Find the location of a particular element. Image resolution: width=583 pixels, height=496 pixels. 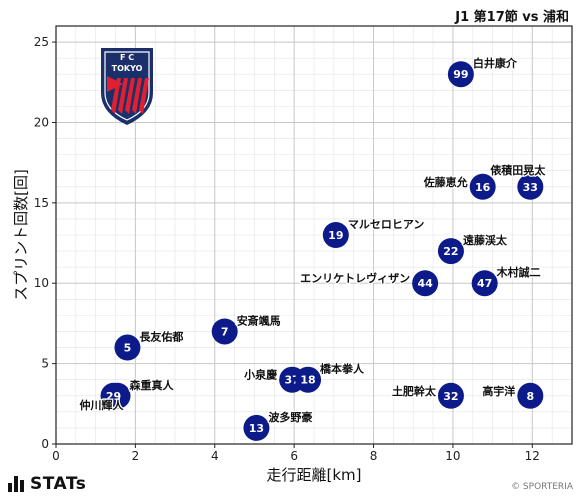

x-tick-label: 12 is located at coordinates (532, 456).